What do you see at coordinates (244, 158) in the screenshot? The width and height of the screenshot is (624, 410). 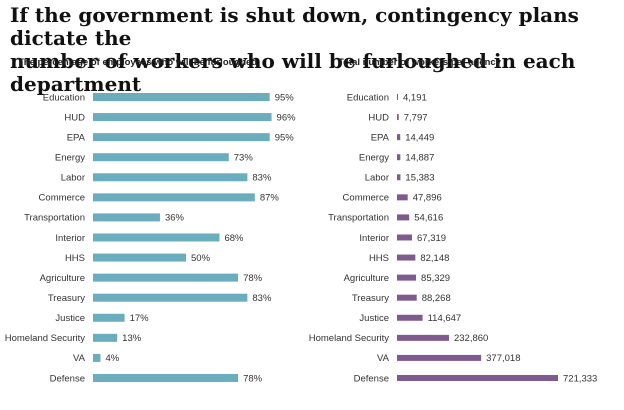 I see `left-value-label-energy: 73%` at bounding box center [244, 158].